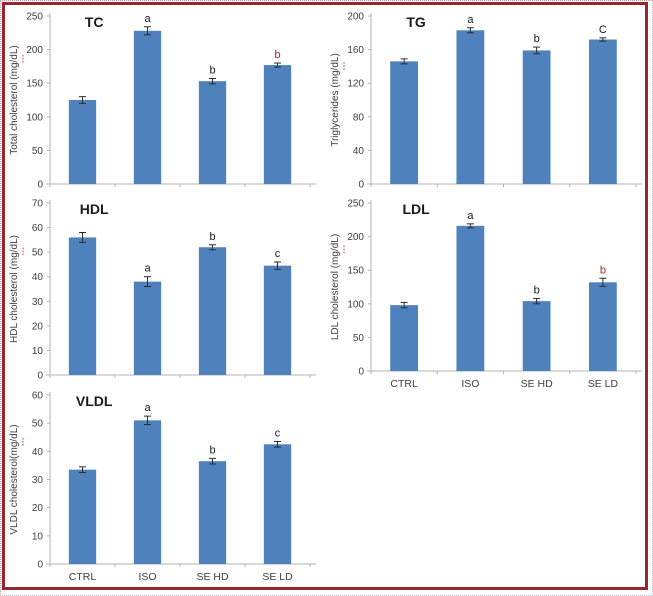 Image resolution: width=653 pixels, height=596 pixels. I want to click on y-tick-label: 70, so click(38, 204).